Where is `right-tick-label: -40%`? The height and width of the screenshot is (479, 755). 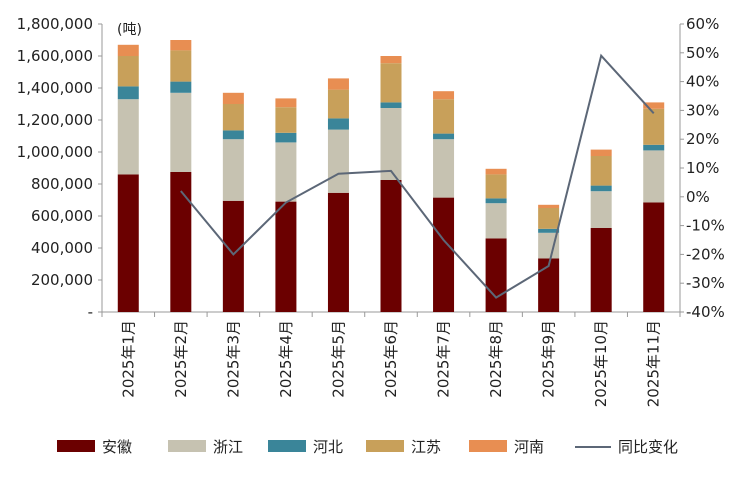
right-tick-label: -40% is located at coordinates (705, 312).